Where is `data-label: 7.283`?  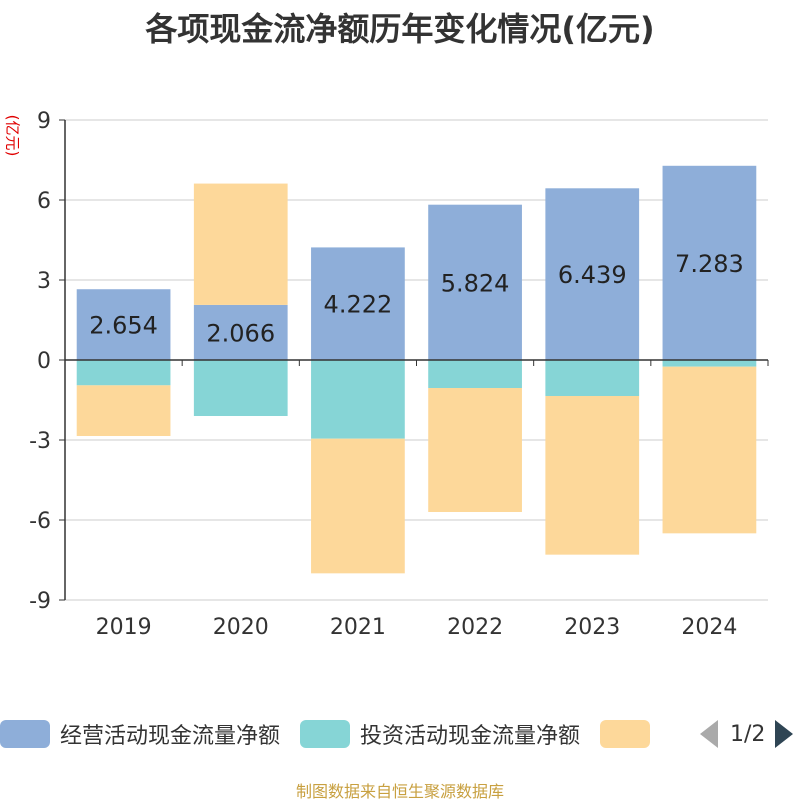 data-label: 7.283 is located at coordinates (709, 264).